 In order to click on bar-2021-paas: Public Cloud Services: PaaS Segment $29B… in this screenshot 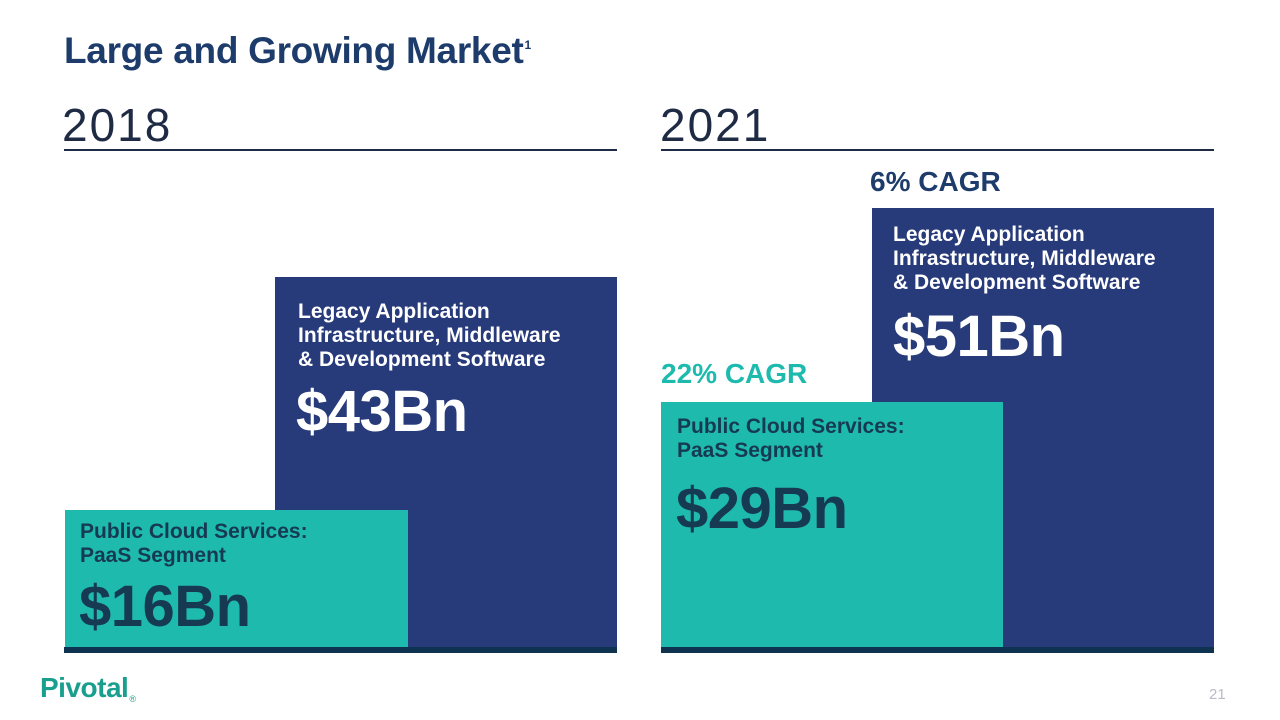, I will do `click(832, 524)`.